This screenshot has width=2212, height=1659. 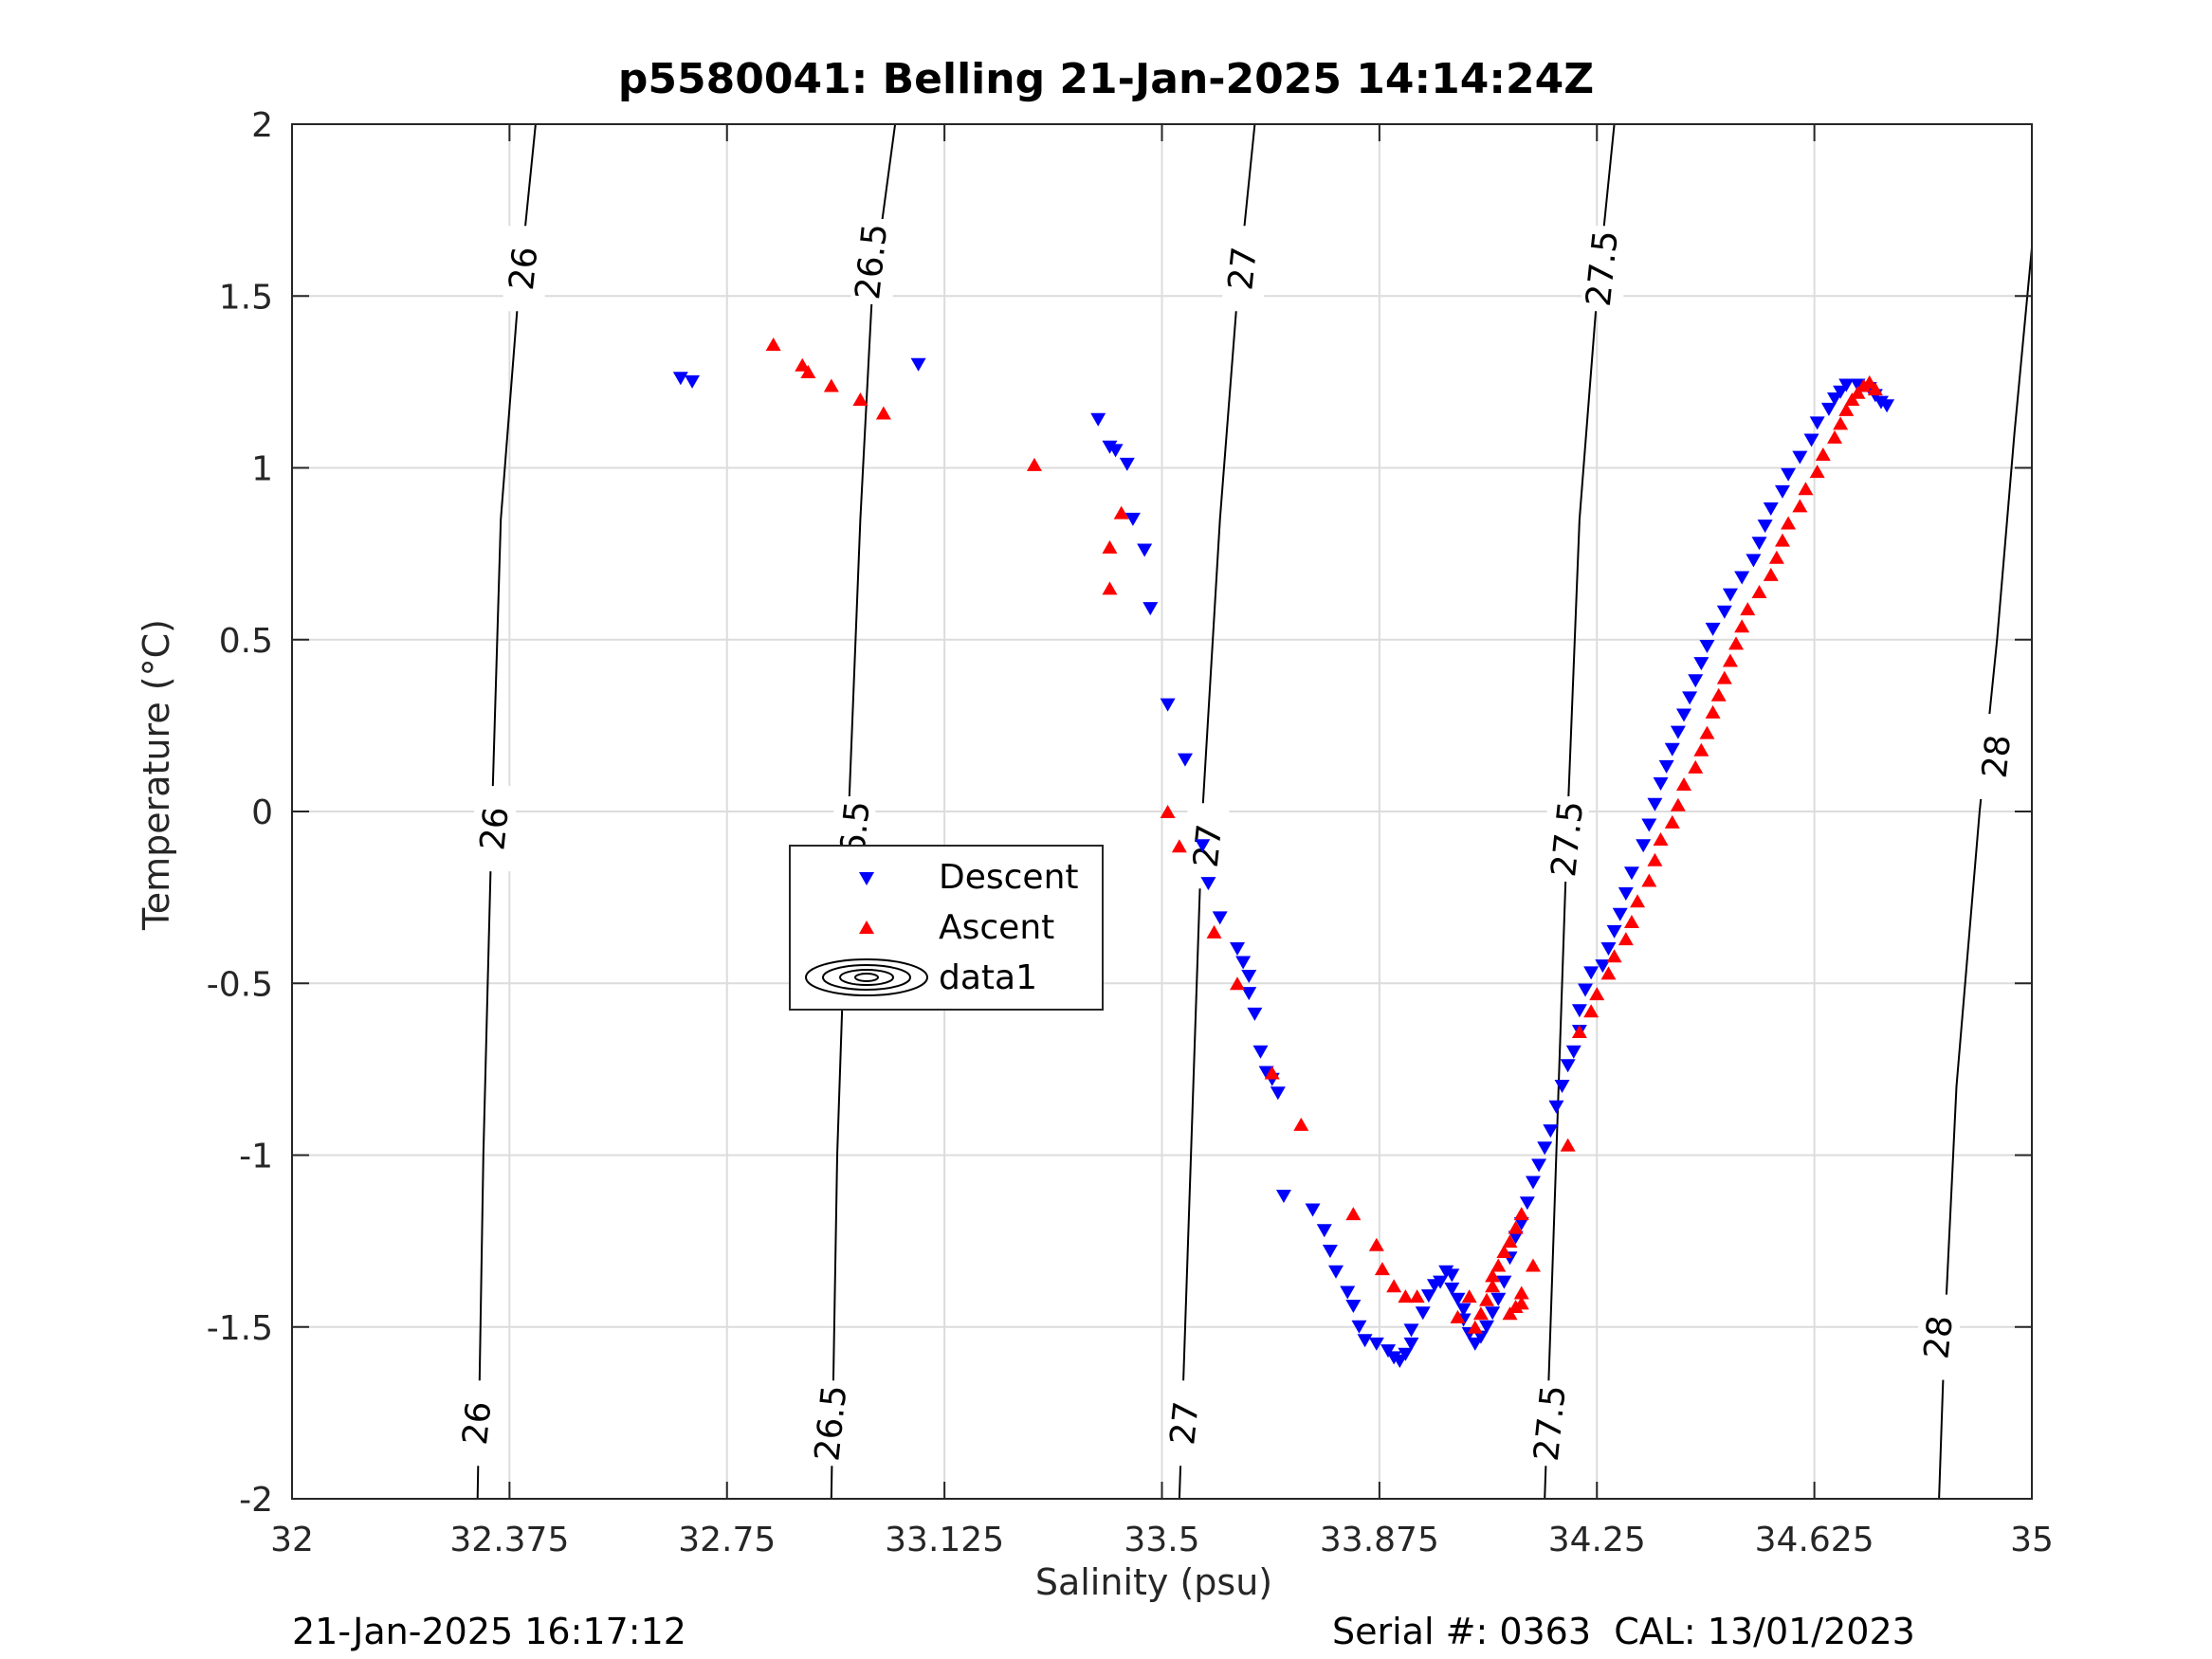 What do you see at coordinates (996, 927) in the screenshot?
I see `legend-ascent-label: Ascent` at bounding box center [996, 927].